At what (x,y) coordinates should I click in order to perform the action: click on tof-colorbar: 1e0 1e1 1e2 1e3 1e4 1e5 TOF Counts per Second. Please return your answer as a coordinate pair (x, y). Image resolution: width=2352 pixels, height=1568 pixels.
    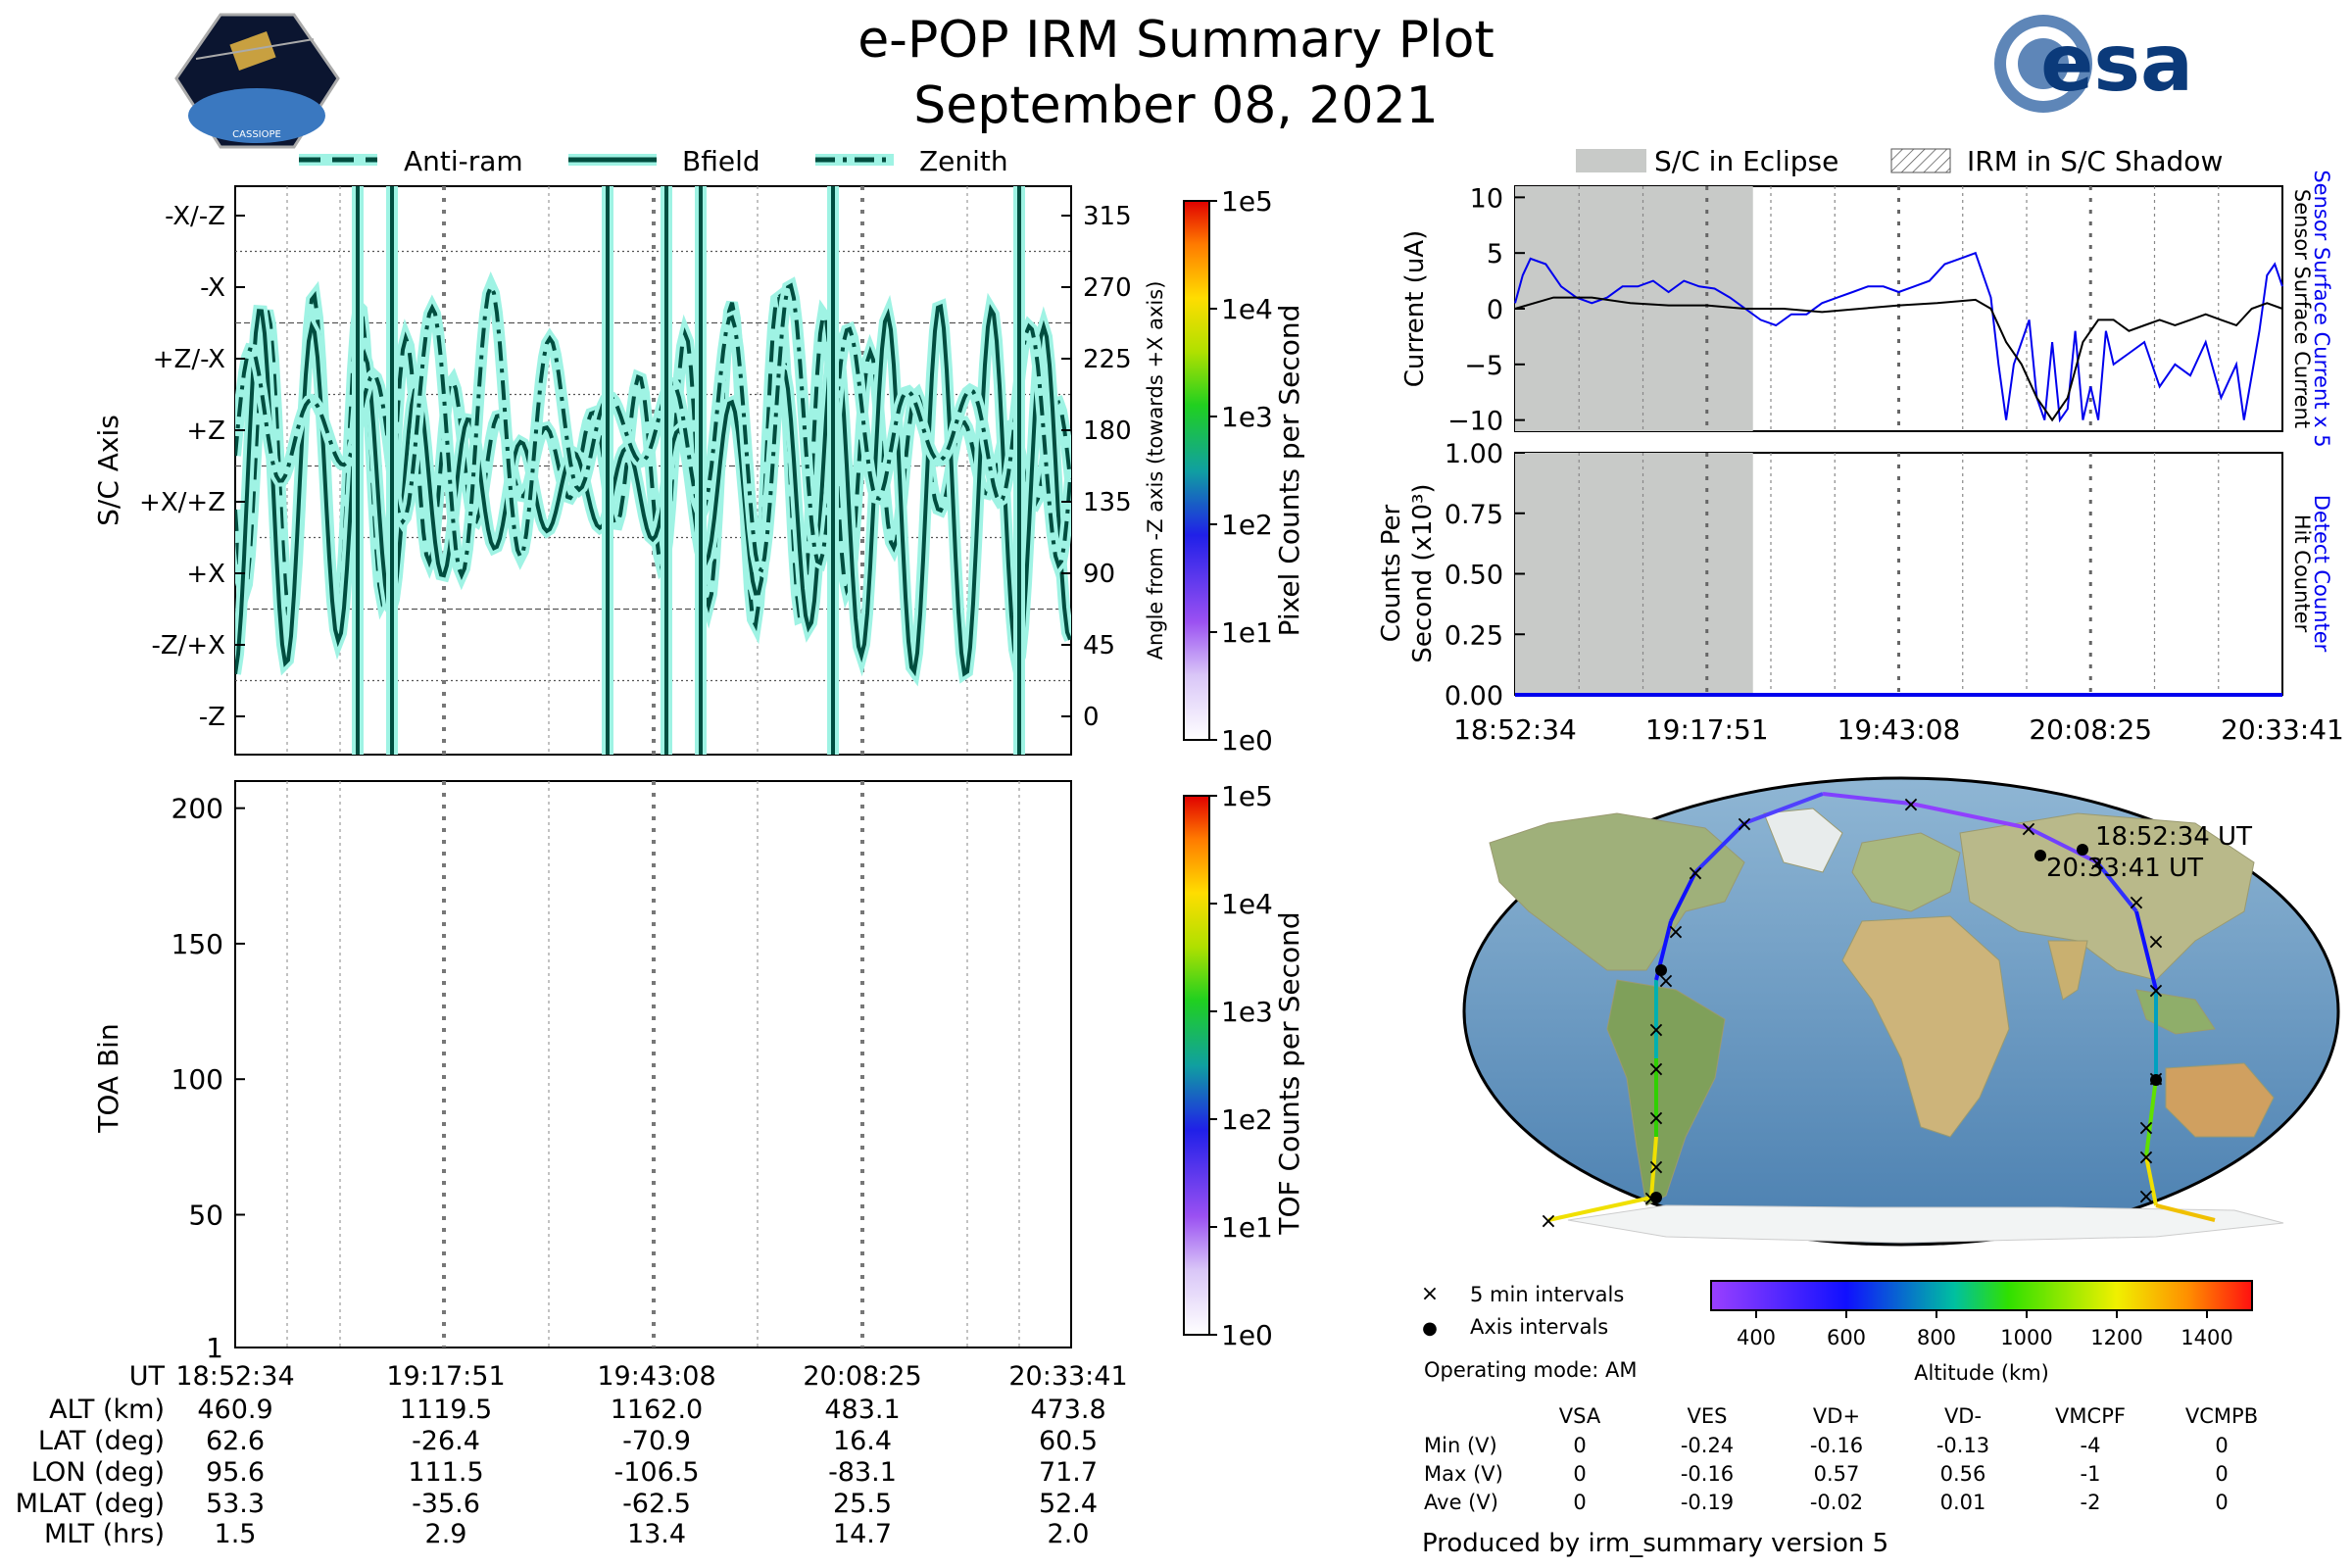
    Looking at the image, I should click on (1244, 1065).